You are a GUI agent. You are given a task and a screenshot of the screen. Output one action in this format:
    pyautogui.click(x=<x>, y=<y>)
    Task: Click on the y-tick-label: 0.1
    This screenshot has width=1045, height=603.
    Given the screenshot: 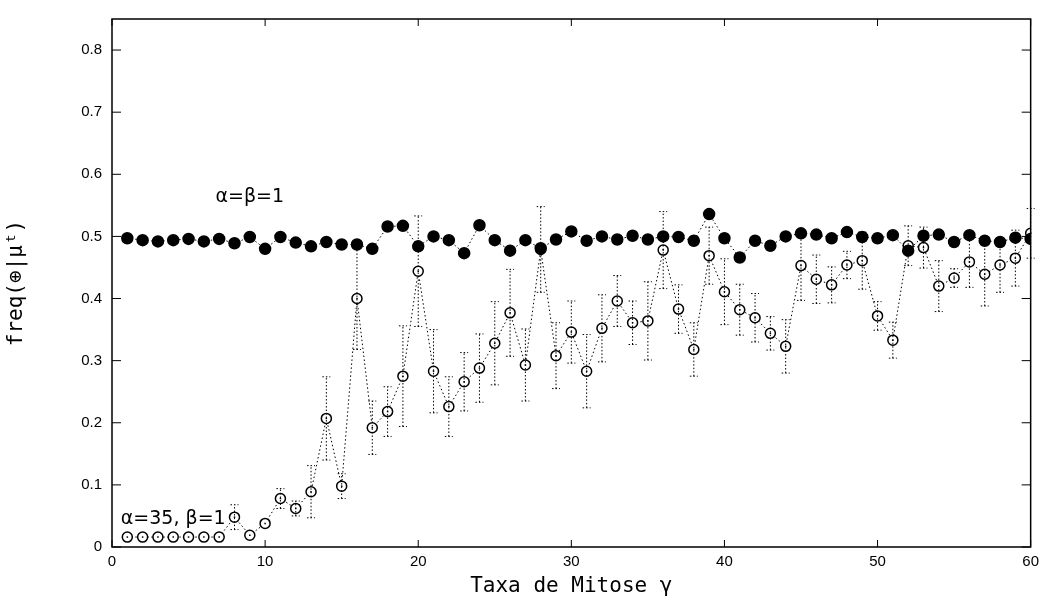 What is the action you would take?
    pyautogui.click(x=91, y=484)
    